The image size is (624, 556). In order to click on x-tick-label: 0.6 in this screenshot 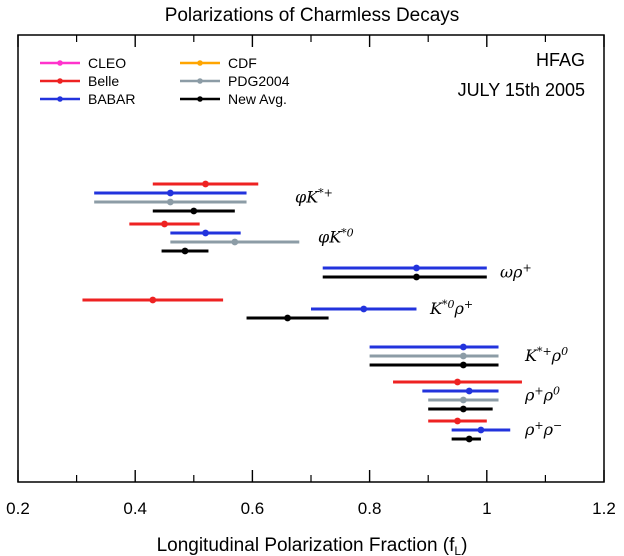, I will do `click(253, 508)`.